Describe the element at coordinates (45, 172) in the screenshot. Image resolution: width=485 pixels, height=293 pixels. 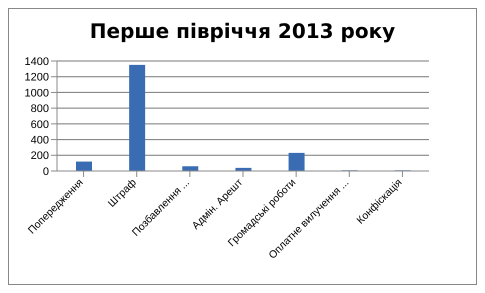
I see `y-tick-label: 0` at that location.